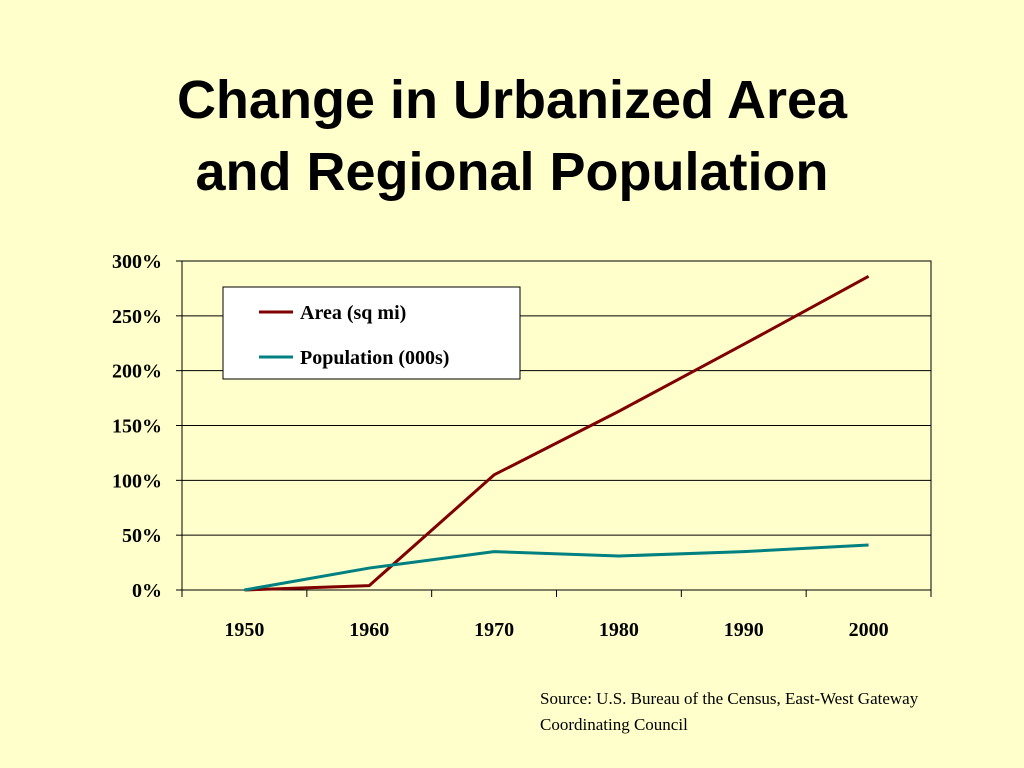 The width and height of the screenshot is (1024, 768). I want to click on x-tick-label: 1950, so click(244, 630).